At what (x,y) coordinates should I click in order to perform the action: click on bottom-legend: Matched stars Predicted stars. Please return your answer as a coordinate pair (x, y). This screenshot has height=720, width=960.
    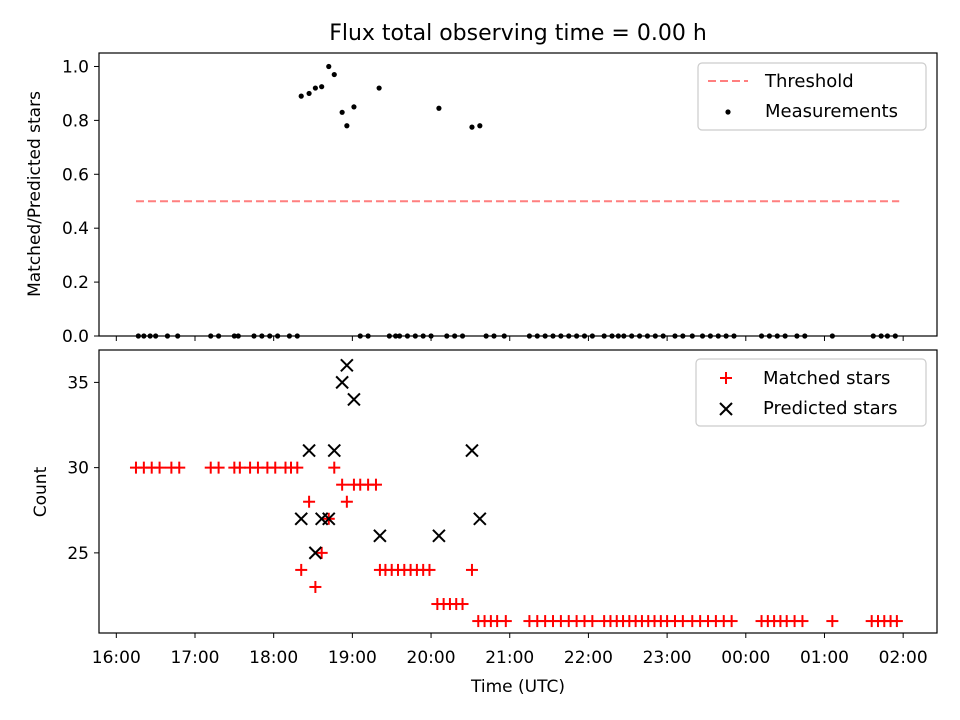
    Looking at the image, I should click on (811, 392).